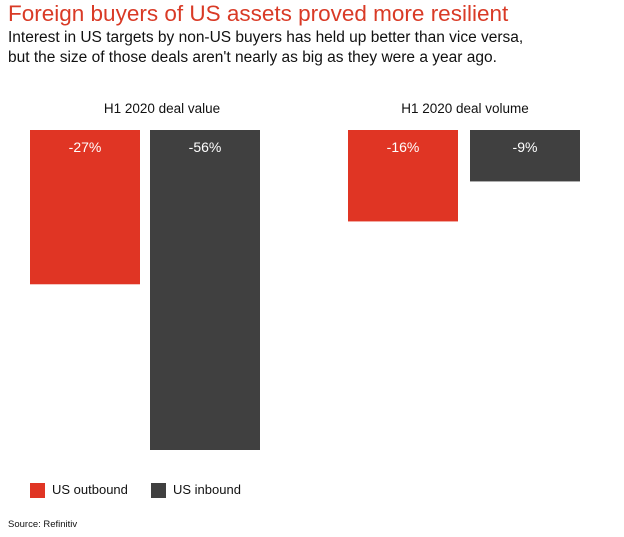  What do you see at coordinates (403, 147) in the screenshot?
I see `bar-value-label: -16%` at bounding box center [403, 147].